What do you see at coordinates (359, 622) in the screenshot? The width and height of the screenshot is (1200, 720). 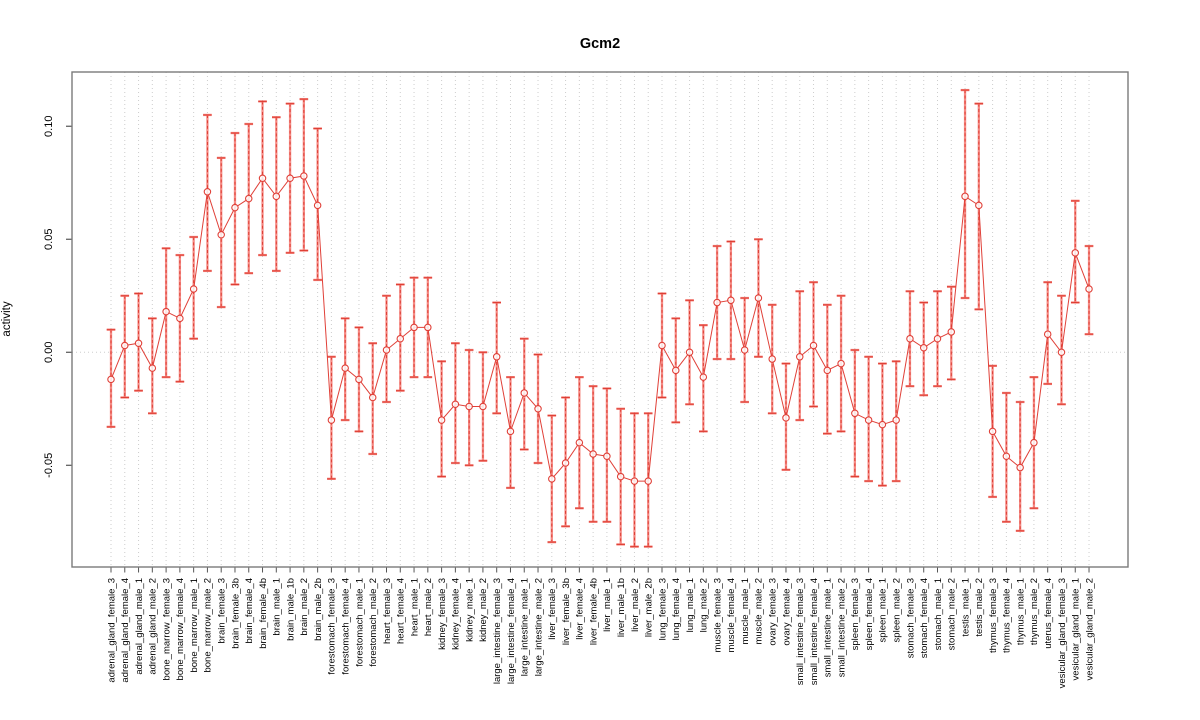 I see `x-tick-label: forestomach_male_1` at bounding box center [359, 622].